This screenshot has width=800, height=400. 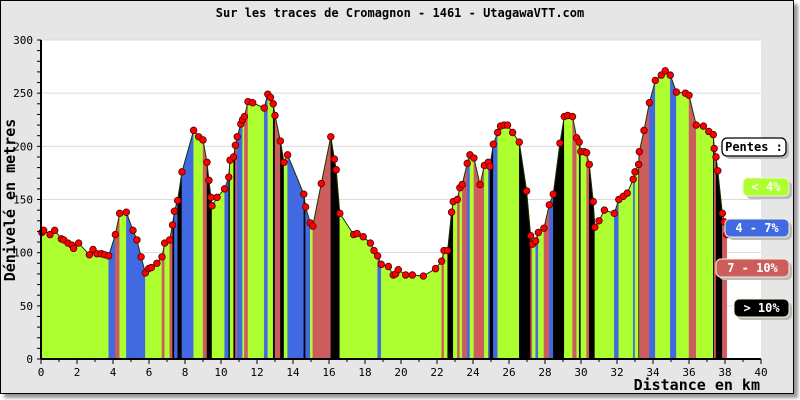 What do you see at coordinates (185, 372) in the screenshot?
I see `x-tick-label: 8` at bounding box center [185, 372].